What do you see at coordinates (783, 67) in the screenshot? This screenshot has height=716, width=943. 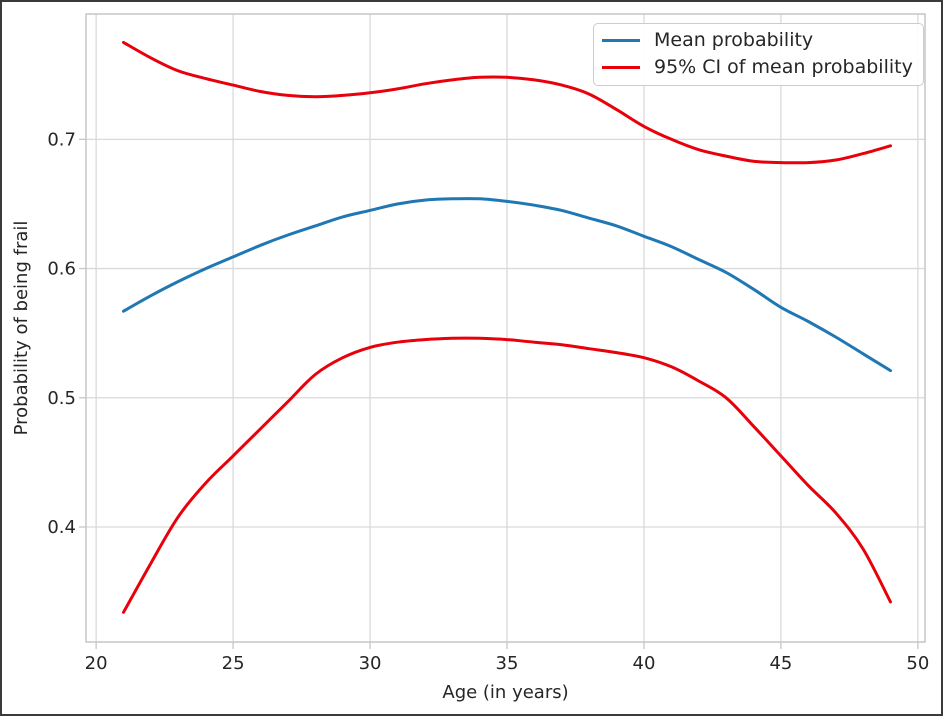 I see `legend-label-ci: 95% CI of mean probability` at bounding box center [783, 67].